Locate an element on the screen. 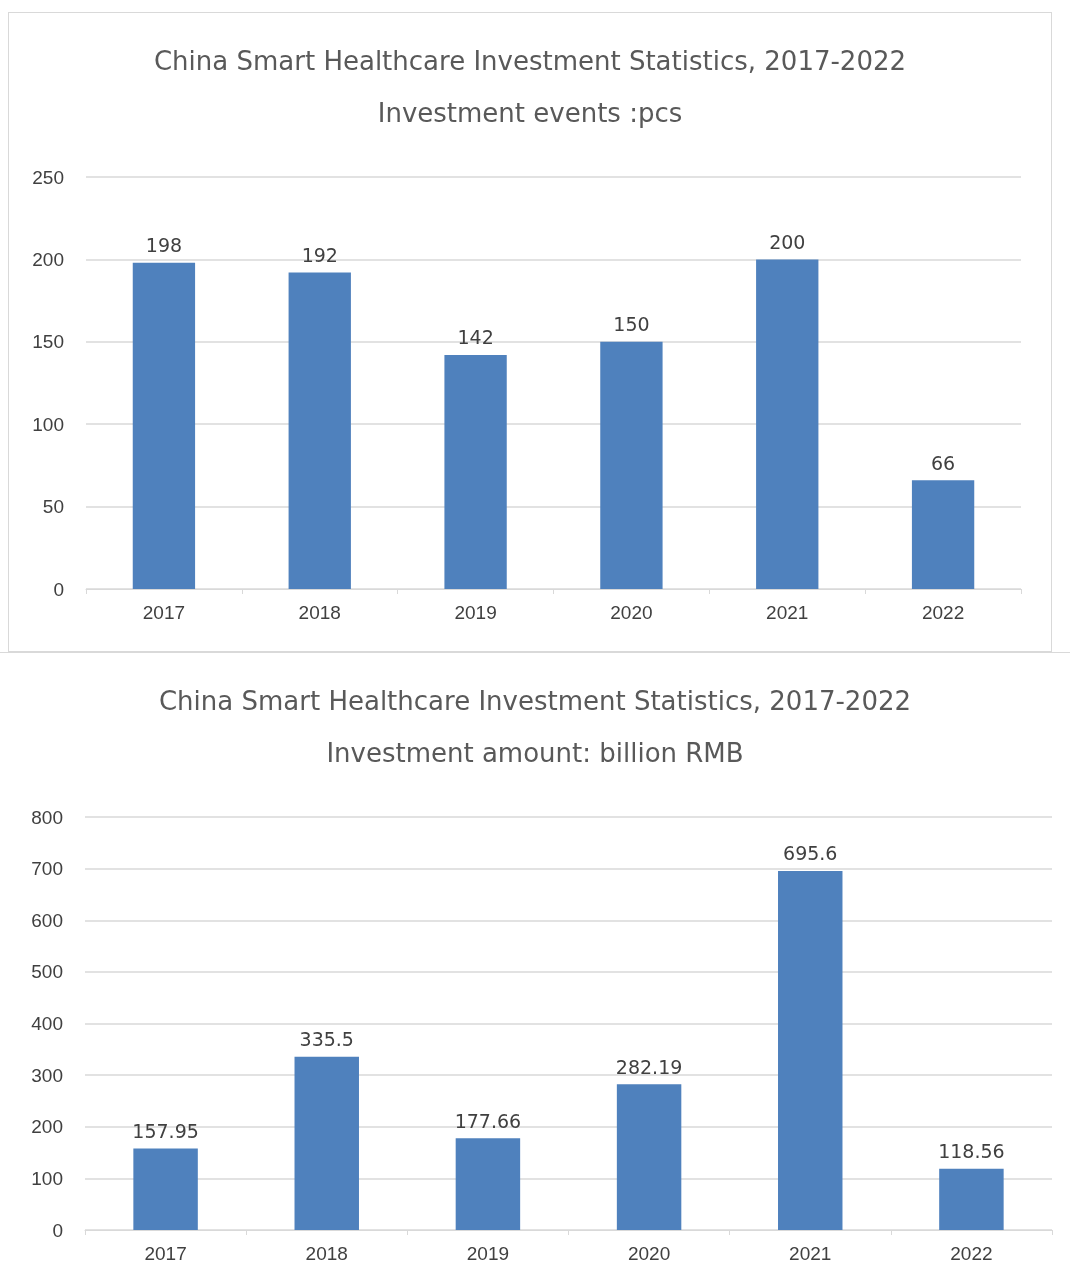  y-tick-label: 150 is located at coordinates (48, 342).